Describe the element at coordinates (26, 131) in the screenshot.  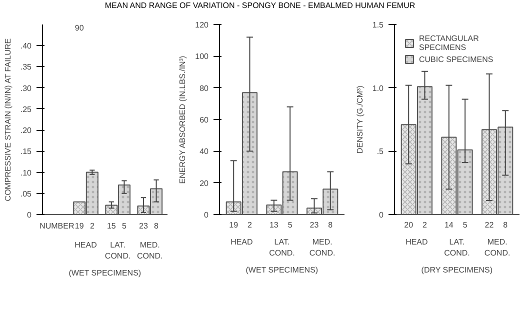
I see `y-tick-label: .20` at that location.